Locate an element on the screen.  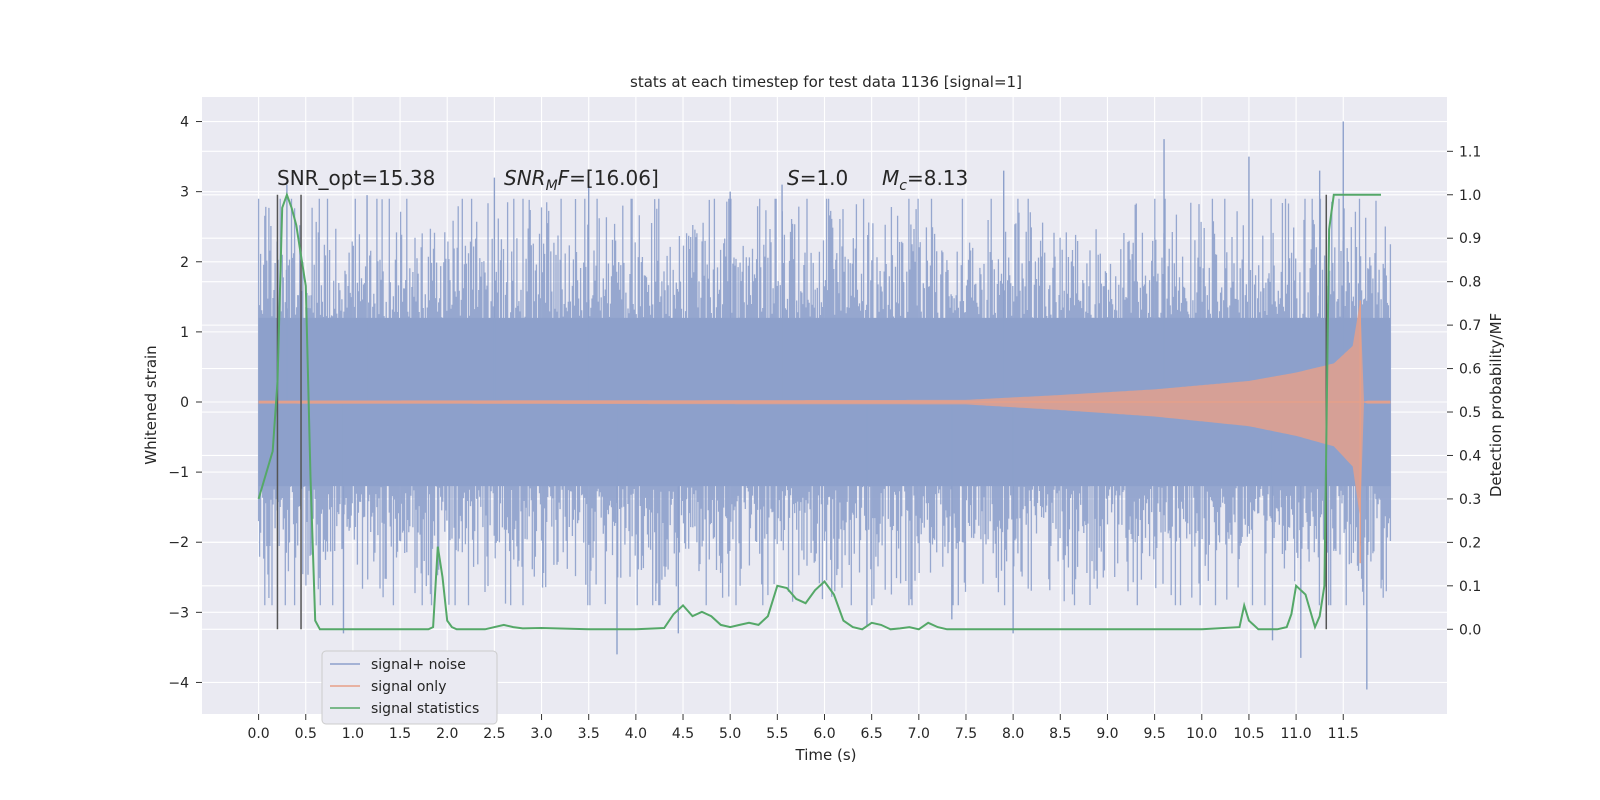
x-tick-label: 7.5 is located at coordinates (966, 734).